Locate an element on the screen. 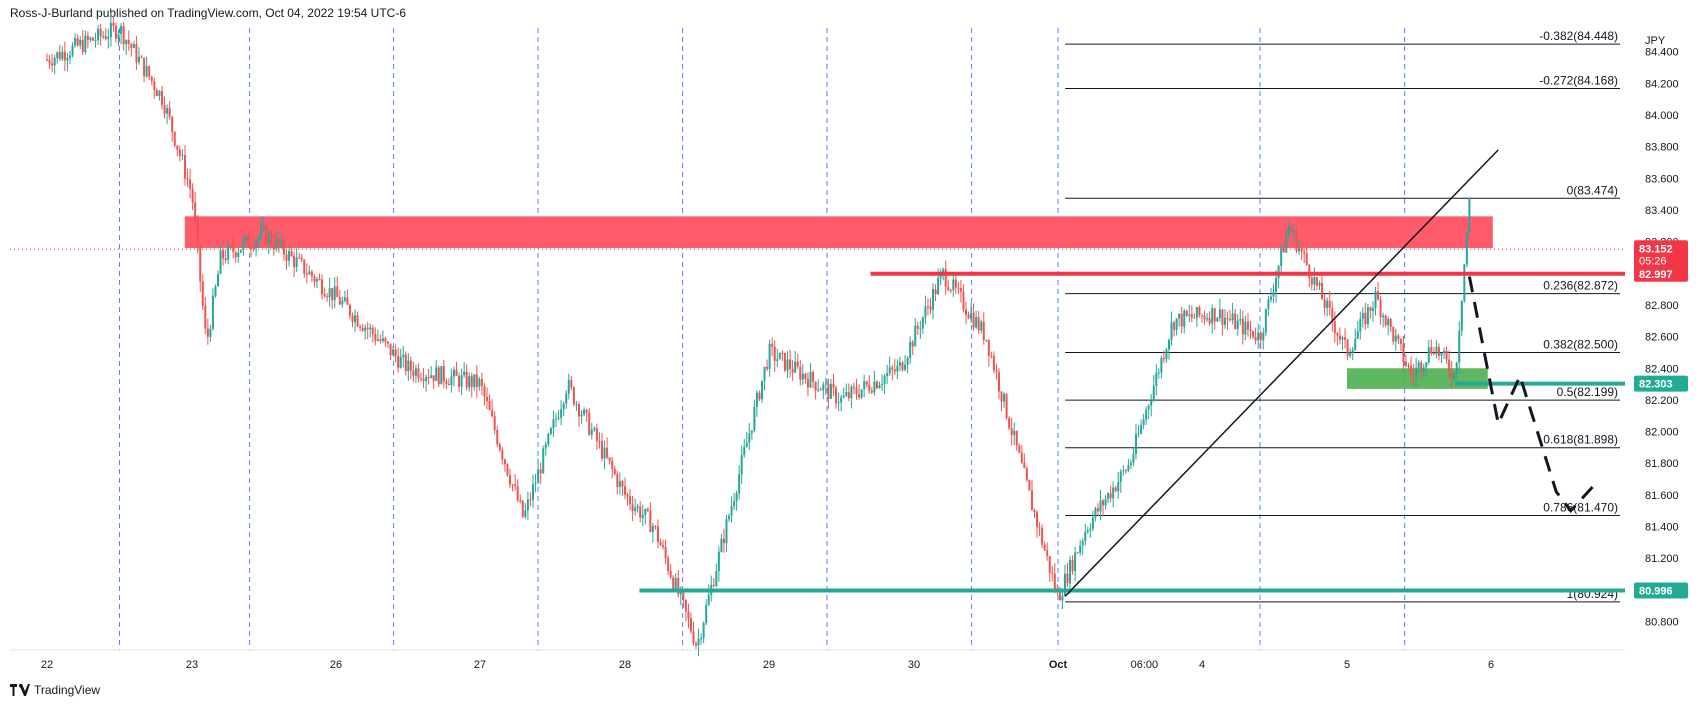  projection-path is located at coordinates (1530, 395).